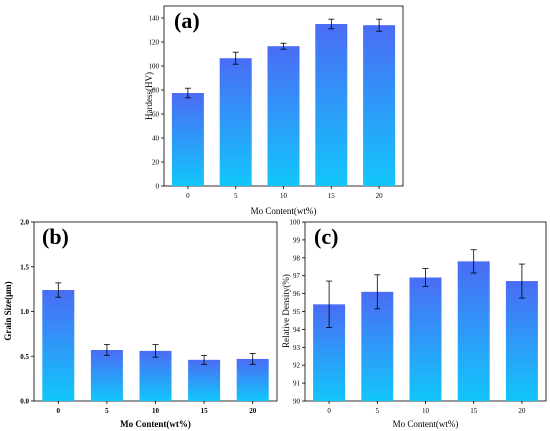 This screenshot has width=550, height=431. I want to click on chart-c-x-tick-label: 10, so click(426, 411).